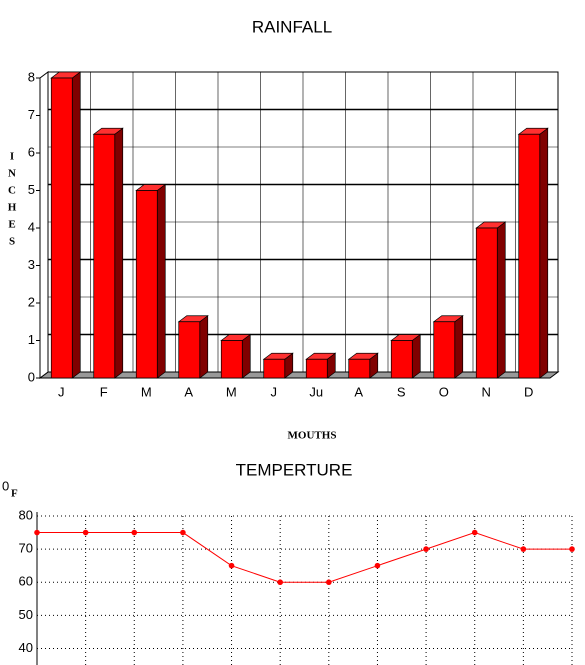 This screenshot has width=585, height=665. Describe the element at coordinates (294, 469) in the screenshot. I see `chart-title: TEMPERTURE` at that location.